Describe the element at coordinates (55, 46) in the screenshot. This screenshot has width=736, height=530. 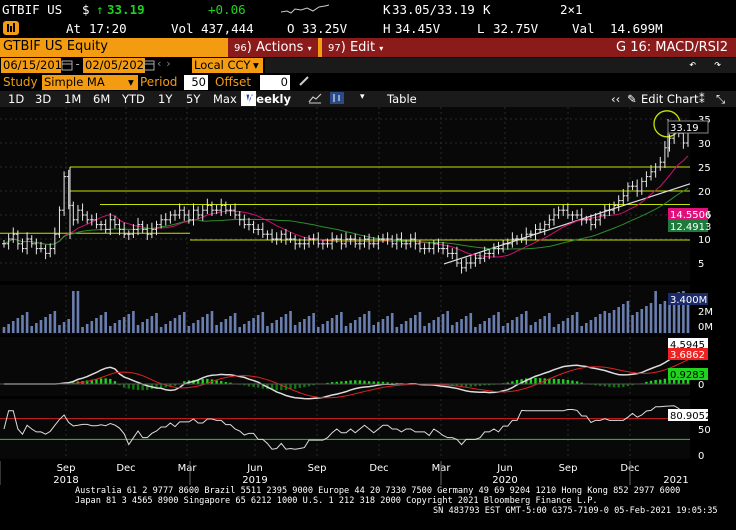
I see `security-title: GTBIF US Equity` at that location.